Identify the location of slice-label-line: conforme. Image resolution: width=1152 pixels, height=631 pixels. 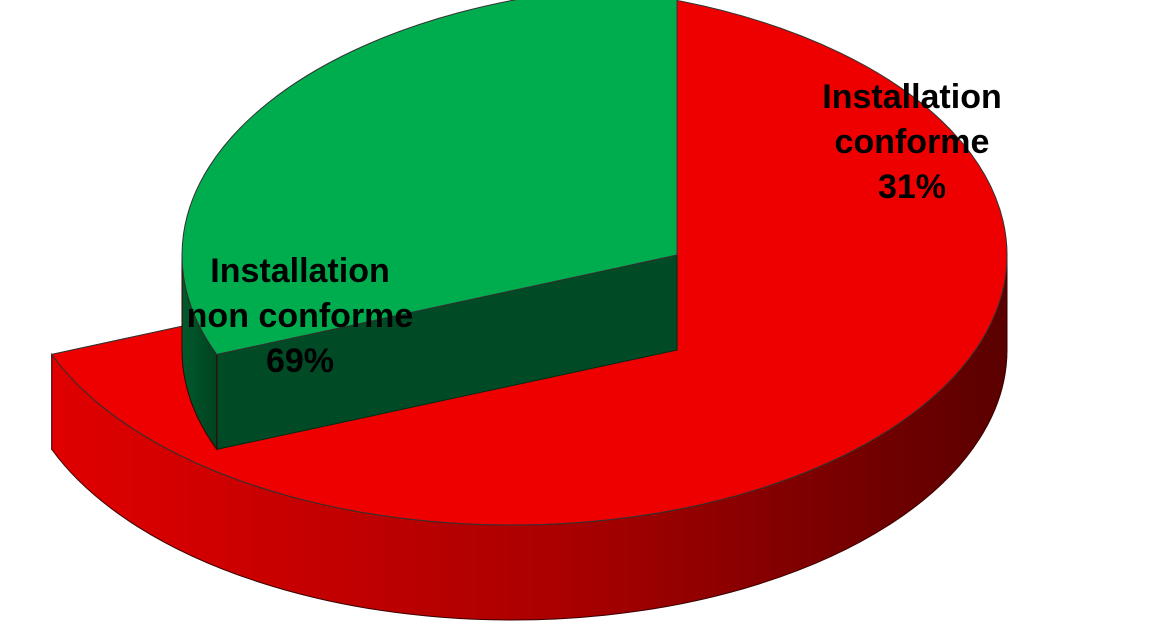
(912, 142).